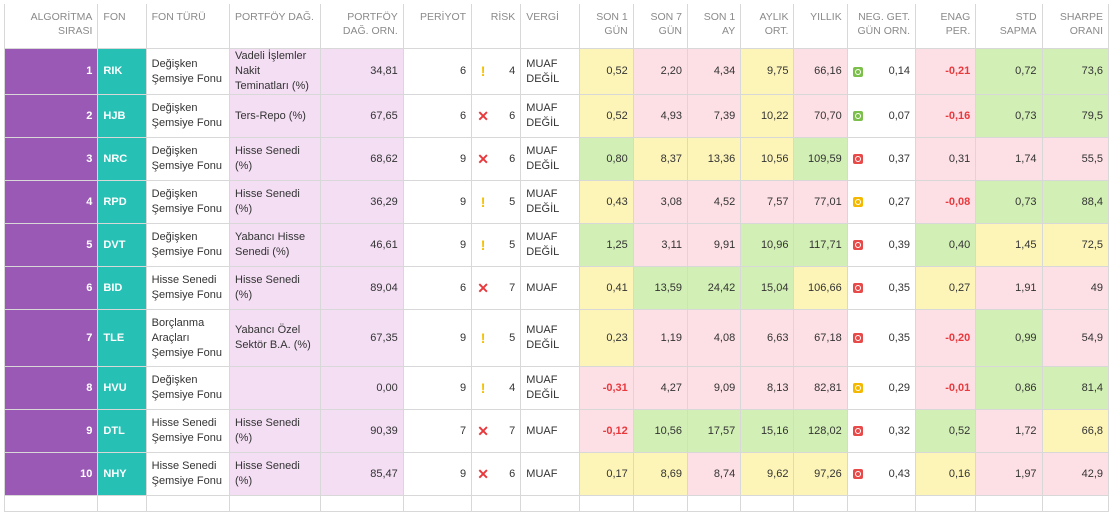 The height and width of the screenshot is (527, 1113). What do you see at coordinates (776, 31) in the screenshot?
I see `column-header-label: ORT.` at bounding box center [776, 31].